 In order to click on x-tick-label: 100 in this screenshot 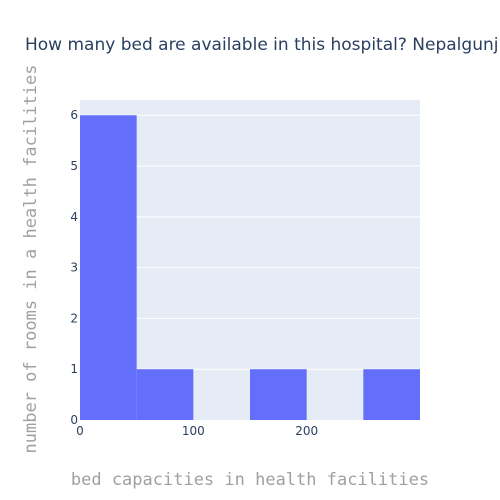, I will do `click(193, 431)`.